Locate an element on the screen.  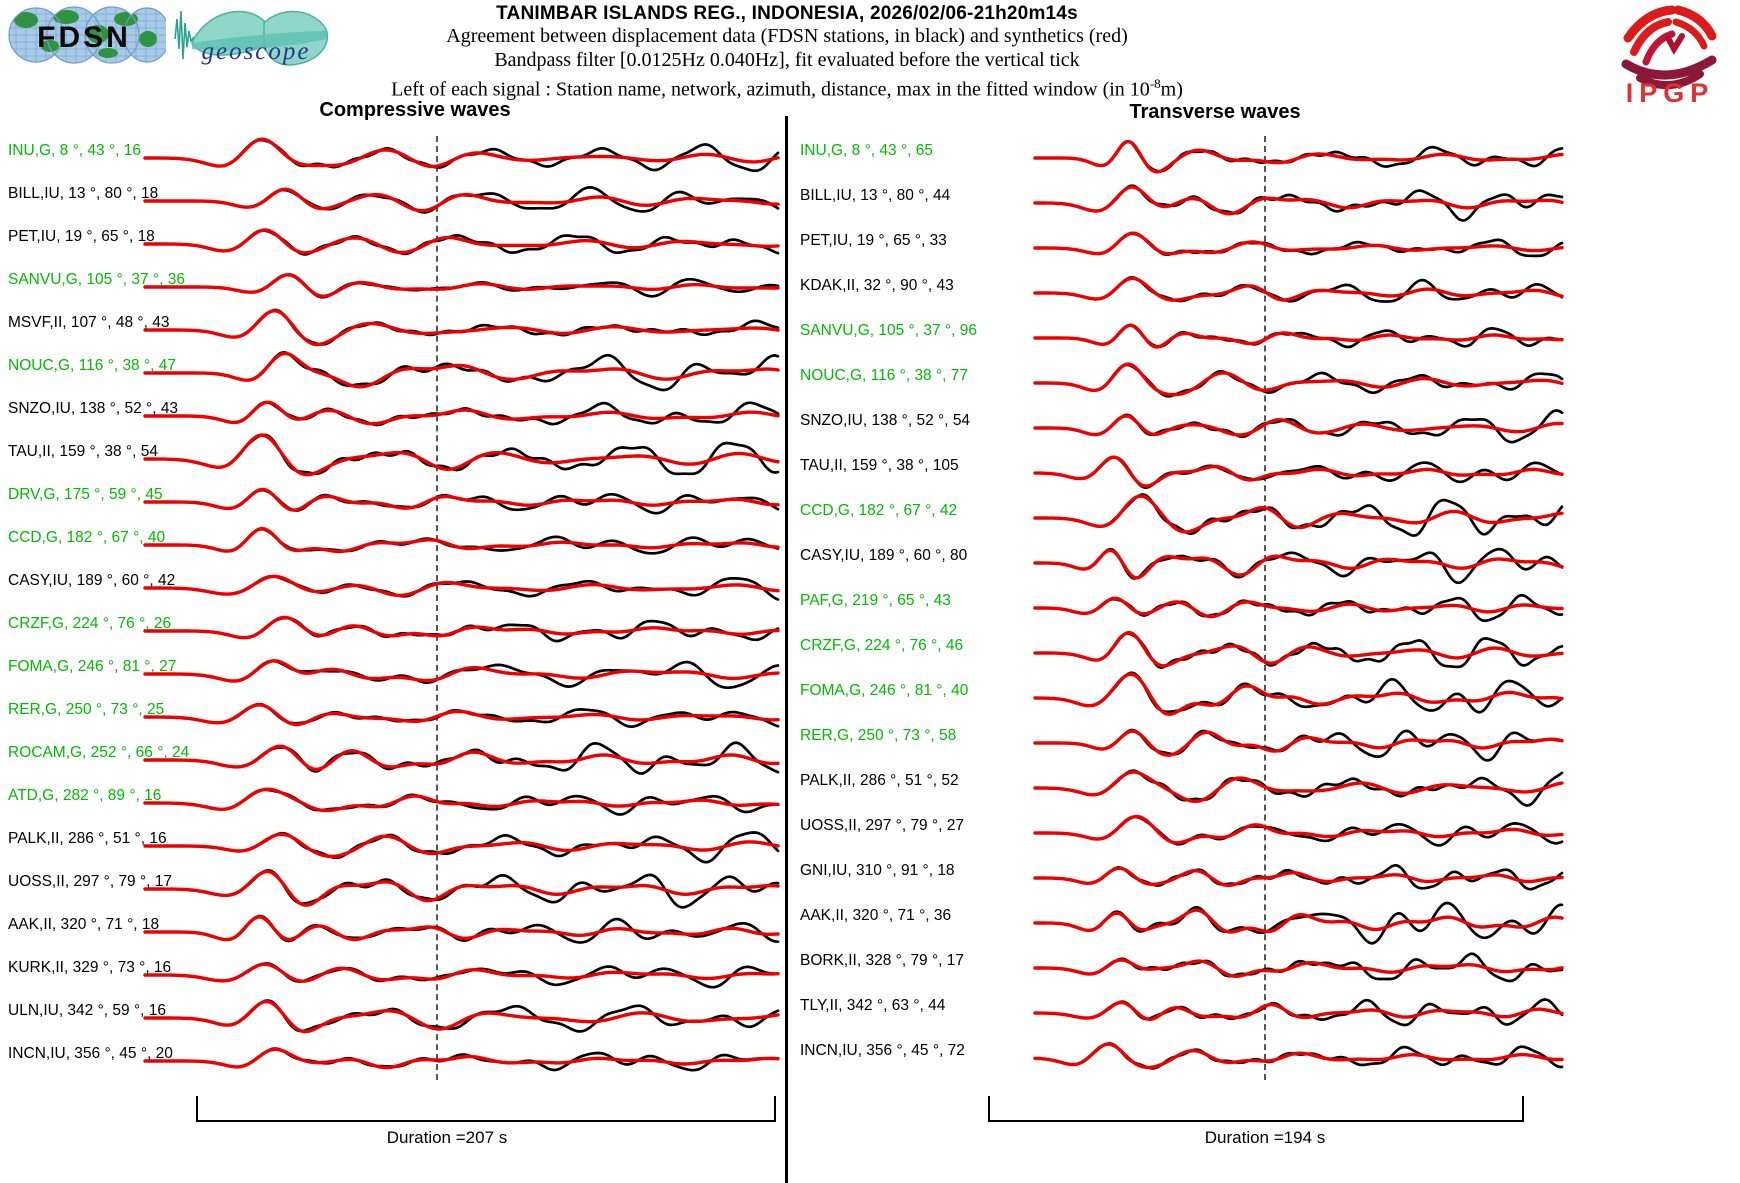
station-label: CASY,IU, 189 °, 60 °, 80 is located at coordinates (884, 555).